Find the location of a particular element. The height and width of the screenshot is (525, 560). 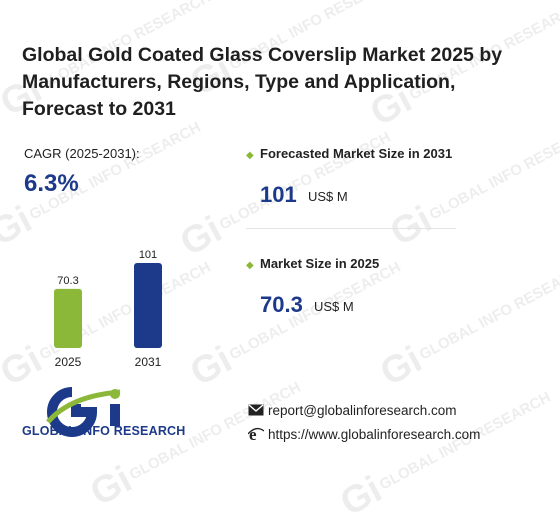

cagr-label: CAGR (2025-2031): is located at coordinates (82, 153).